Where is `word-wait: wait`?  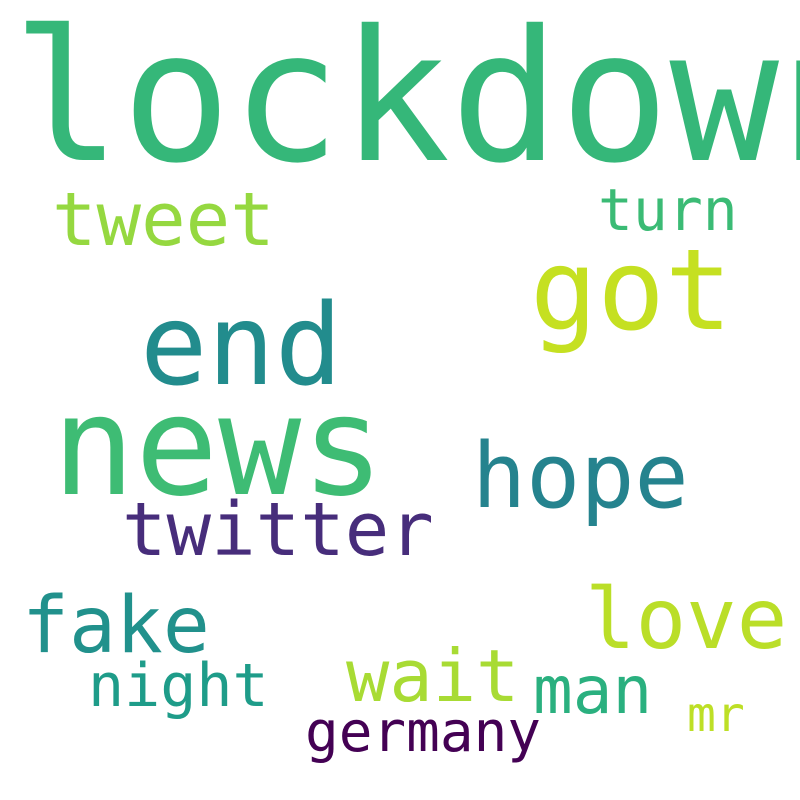
word-wait: wait is located at coordinates (433, 676).